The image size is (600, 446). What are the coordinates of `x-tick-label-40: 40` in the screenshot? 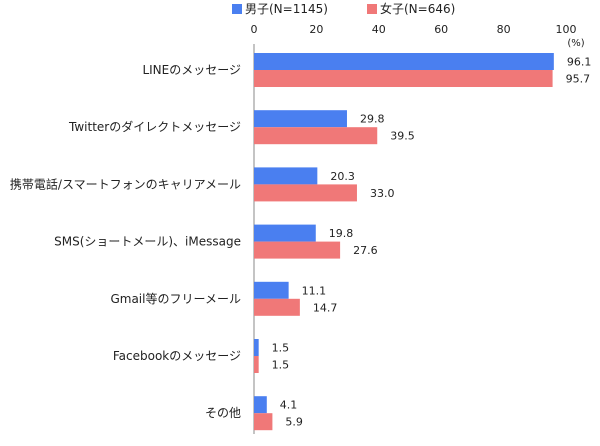 It's located at (379, 29).